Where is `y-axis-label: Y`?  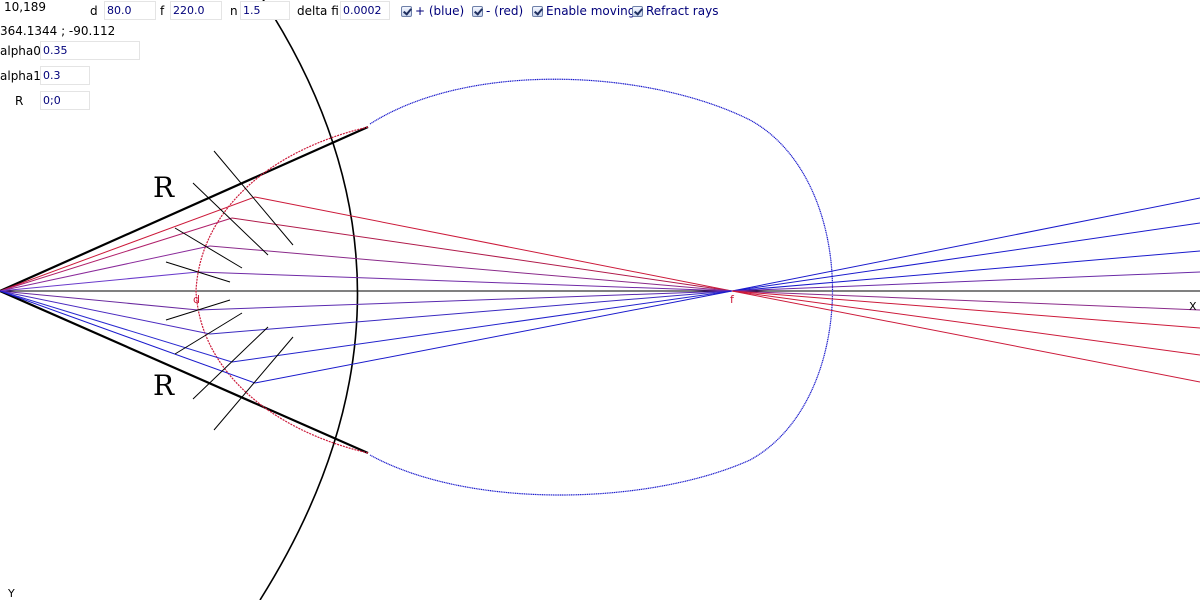 y-axis-label: Y is located at coordinates (11, 593).